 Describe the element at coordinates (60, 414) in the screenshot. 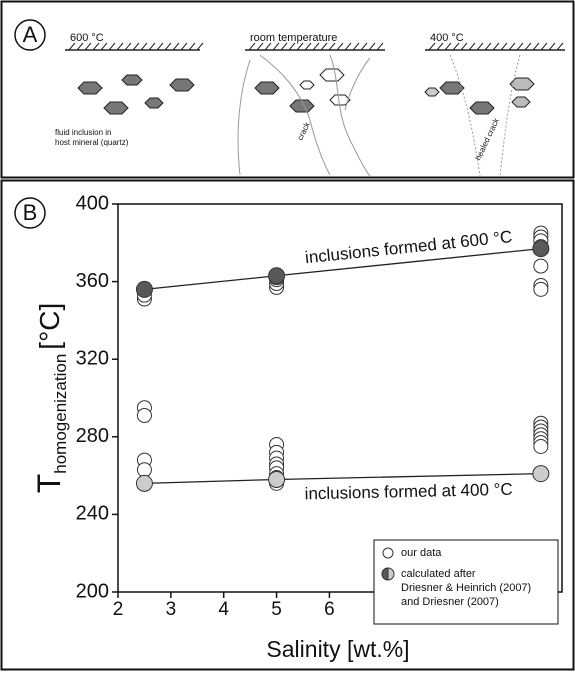

I see `y-label-sub: homogenization` at that location.